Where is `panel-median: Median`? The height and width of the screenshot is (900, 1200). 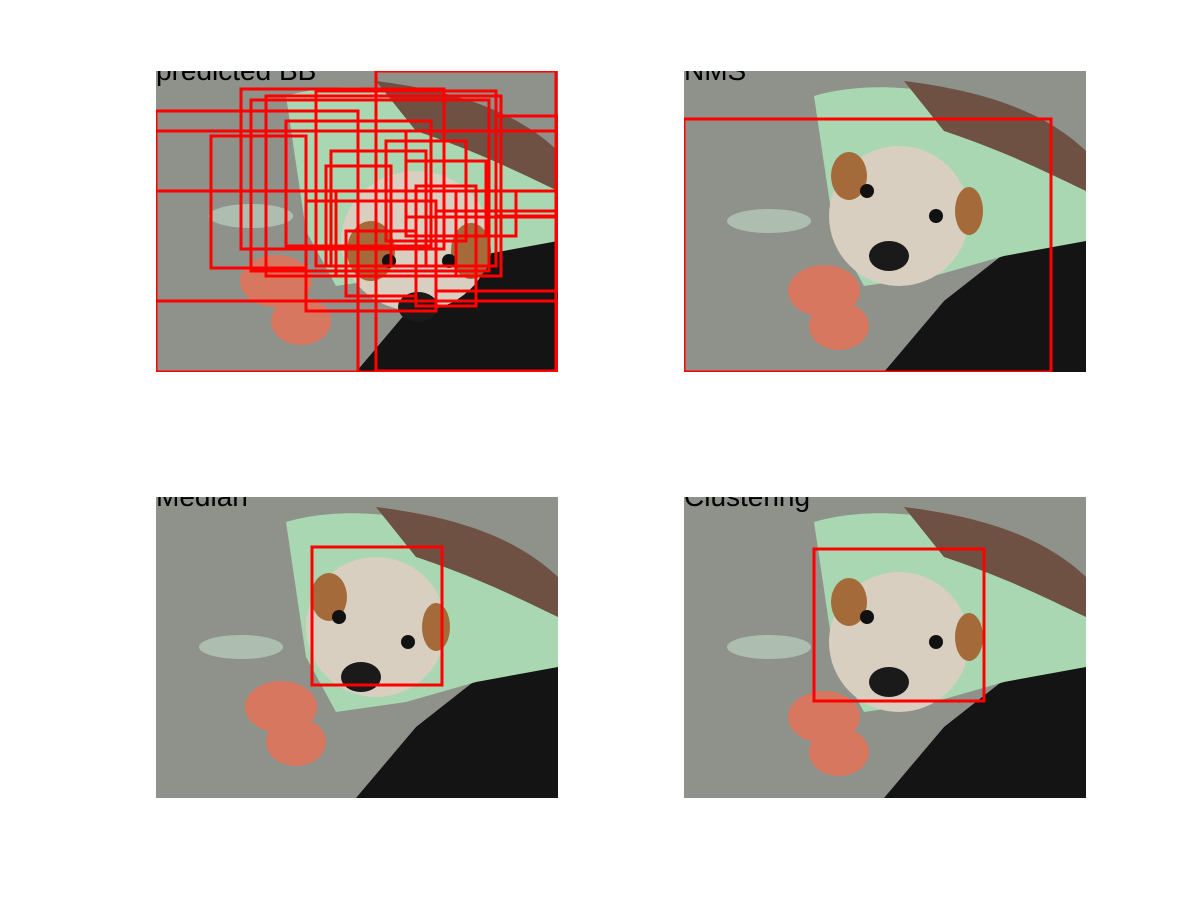 panel-median: Median is located at coordinates (357, 647).